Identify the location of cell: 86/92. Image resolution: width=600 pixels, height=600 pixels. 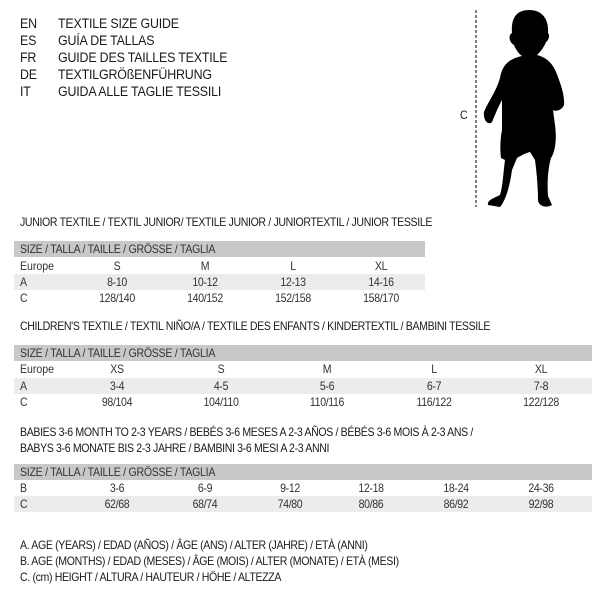
(456, 504).